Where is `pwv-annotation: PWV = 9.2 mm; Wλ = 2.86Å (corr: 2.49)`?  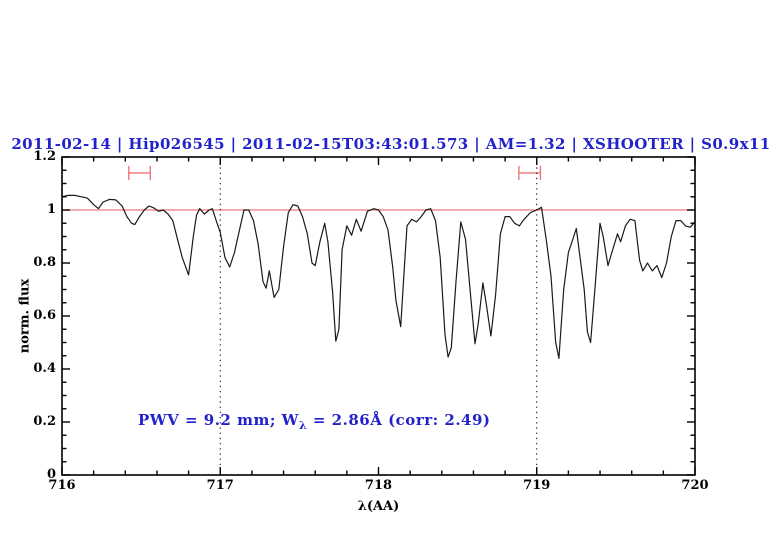
pwv-annotation: PWV = 9.2 mm; Wλ = 2.86Å (corr: 2.49) is located at coordinates (314, 421).